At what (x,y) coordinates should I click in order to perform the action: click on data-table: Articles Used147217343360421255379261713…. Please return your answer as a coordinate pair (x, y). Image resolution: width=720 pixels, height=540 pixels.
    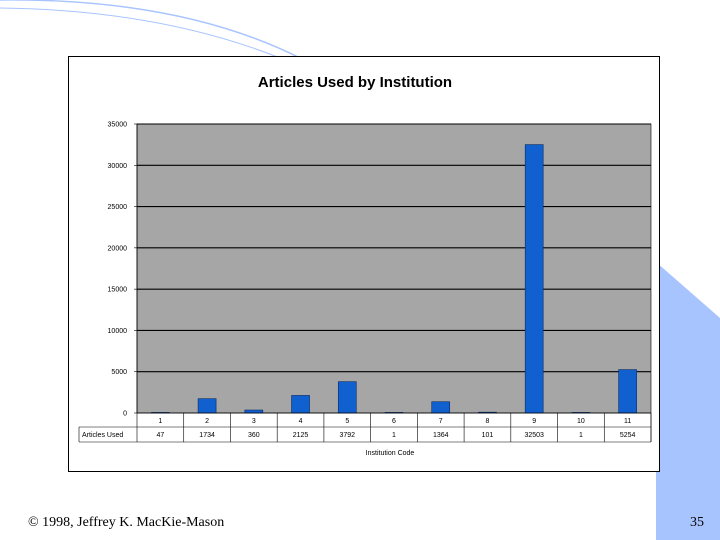
    Looking at the image, I should click on (365, 427).